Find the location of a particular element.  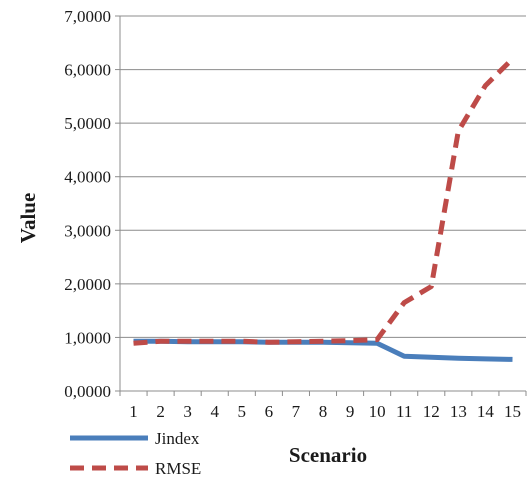

series-line-jindex is located at coordinates (323, 350).